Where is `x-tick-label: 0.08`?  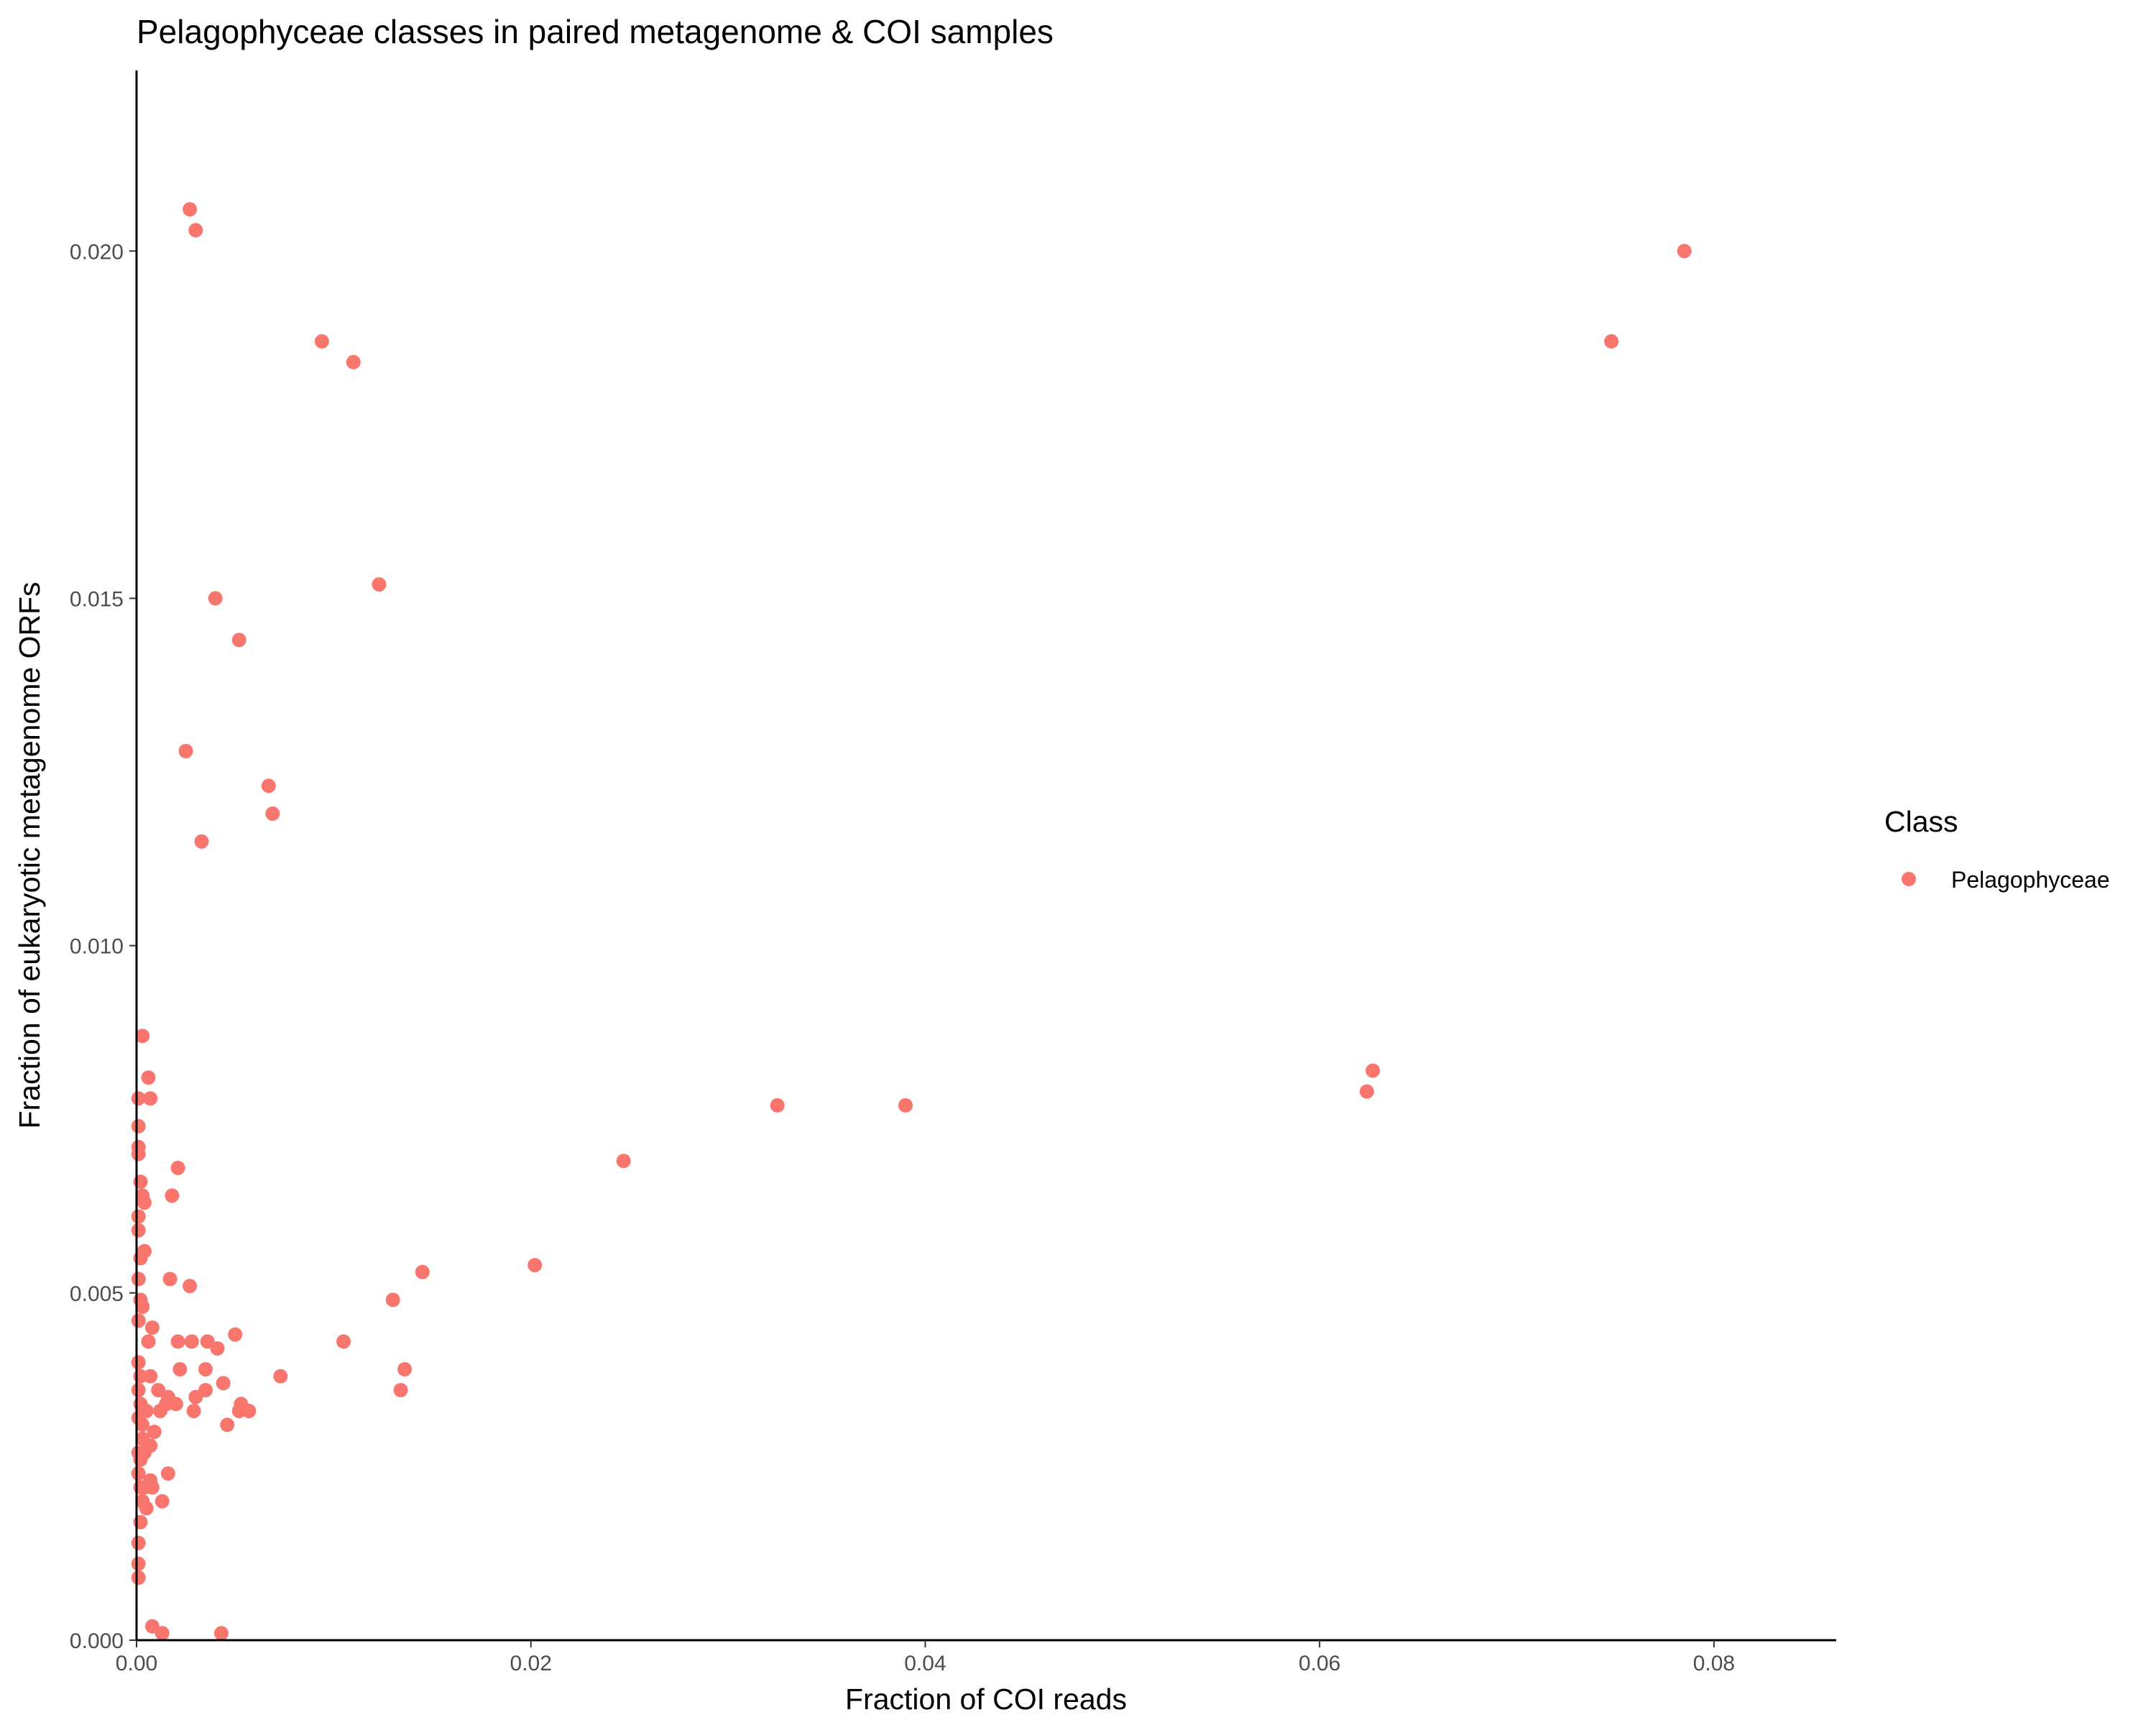 x-tick-label: 0.08 is located at coordinates (1714, 1663).